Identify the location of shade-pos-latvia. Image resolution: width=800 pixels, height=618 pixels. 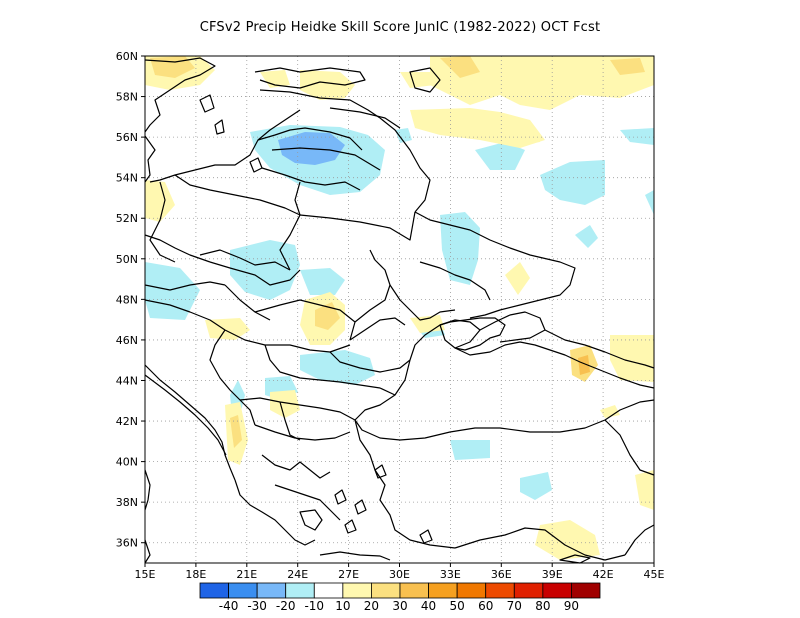
(327, 85).